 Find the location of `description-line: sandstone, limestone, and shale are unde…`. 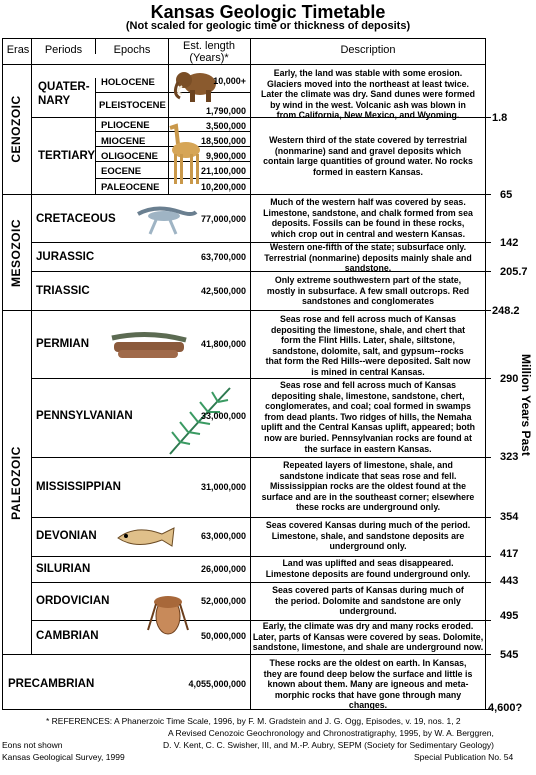

description-line: sandstone, limestone, and shale are unde… is located at coordinates (368, 647).